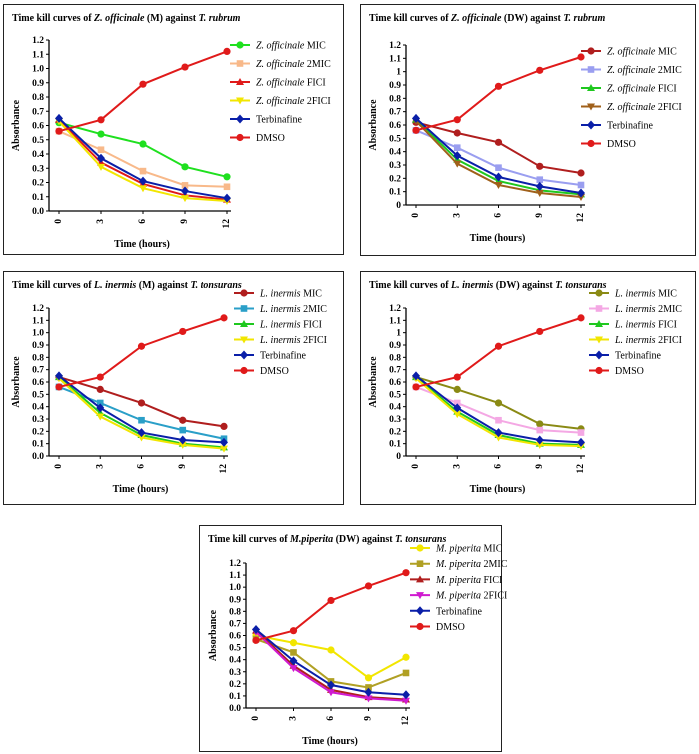  I want to click on y-tick-label: 0.5, so click(38, 141).